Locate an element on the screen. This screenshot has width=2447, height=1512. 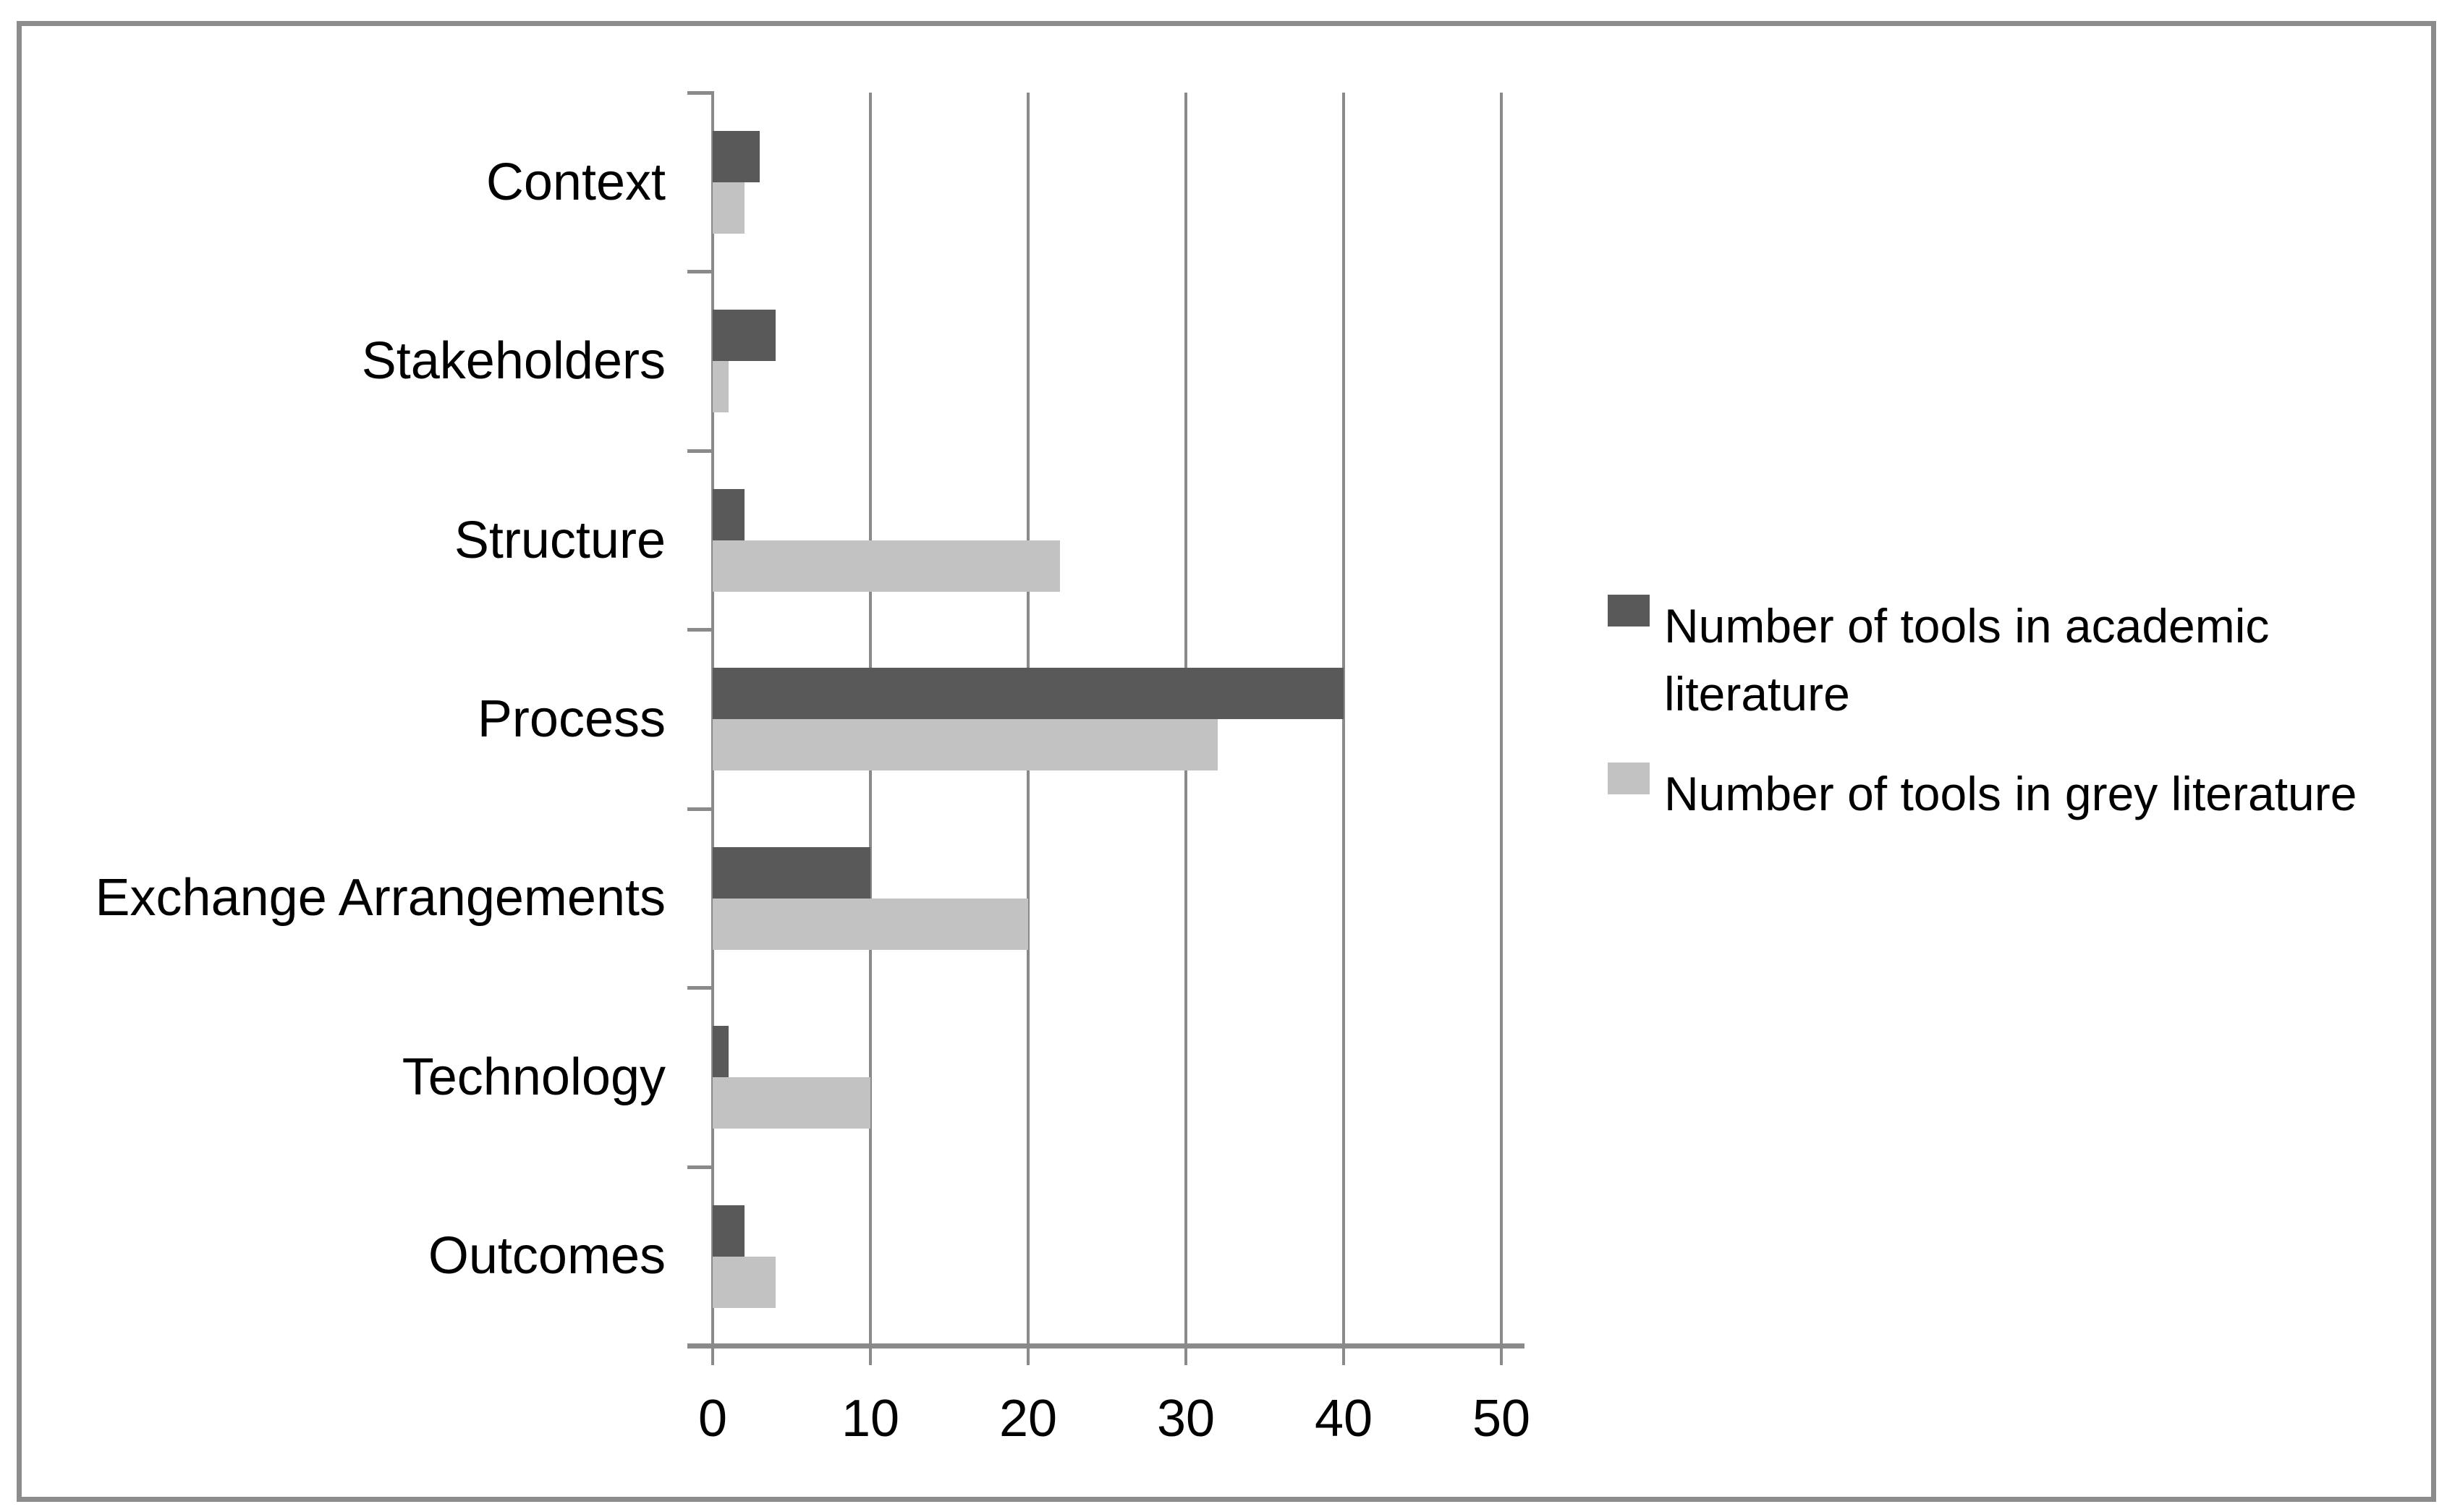
bar-stakeholders-academic is located at coordinates (745, 336).